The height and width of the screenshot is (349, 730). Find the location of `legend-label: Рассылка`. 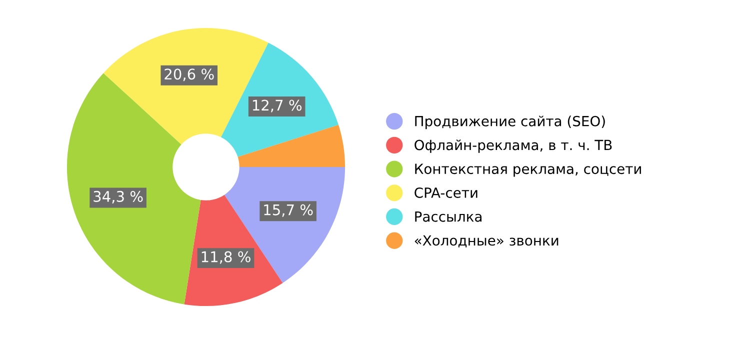

legend-label: Рассылка is located at coordinates (448, 216).